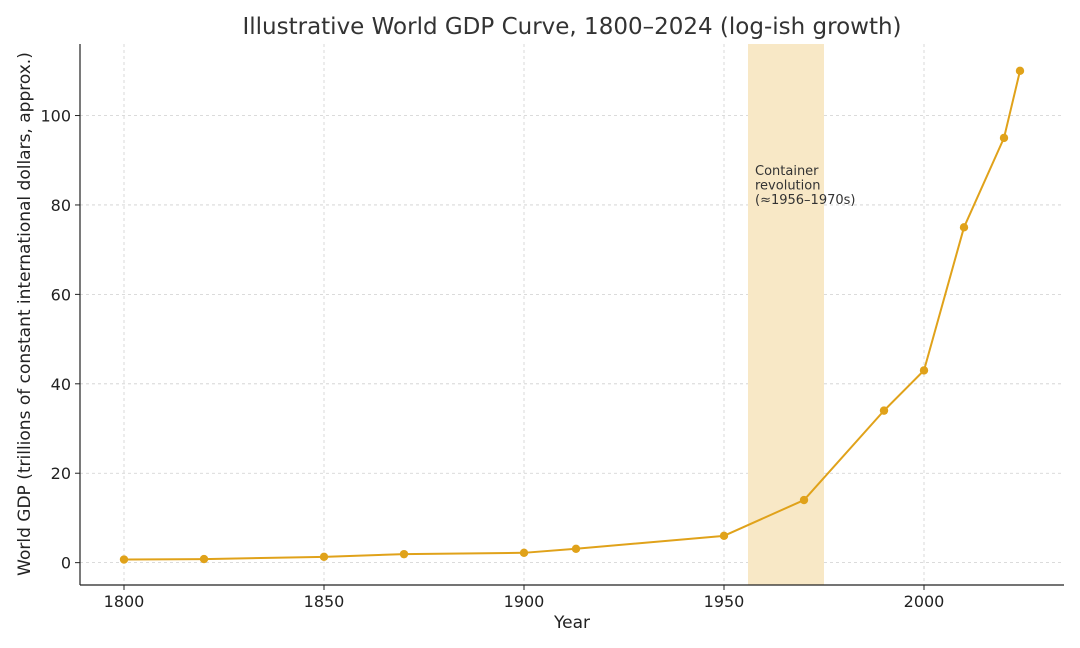 The image size is (1080, 648). What do you see at coordinates (324, 601) in the screenshot?
I see `x-tick-label: 1850` at bounding box center [324, 601].